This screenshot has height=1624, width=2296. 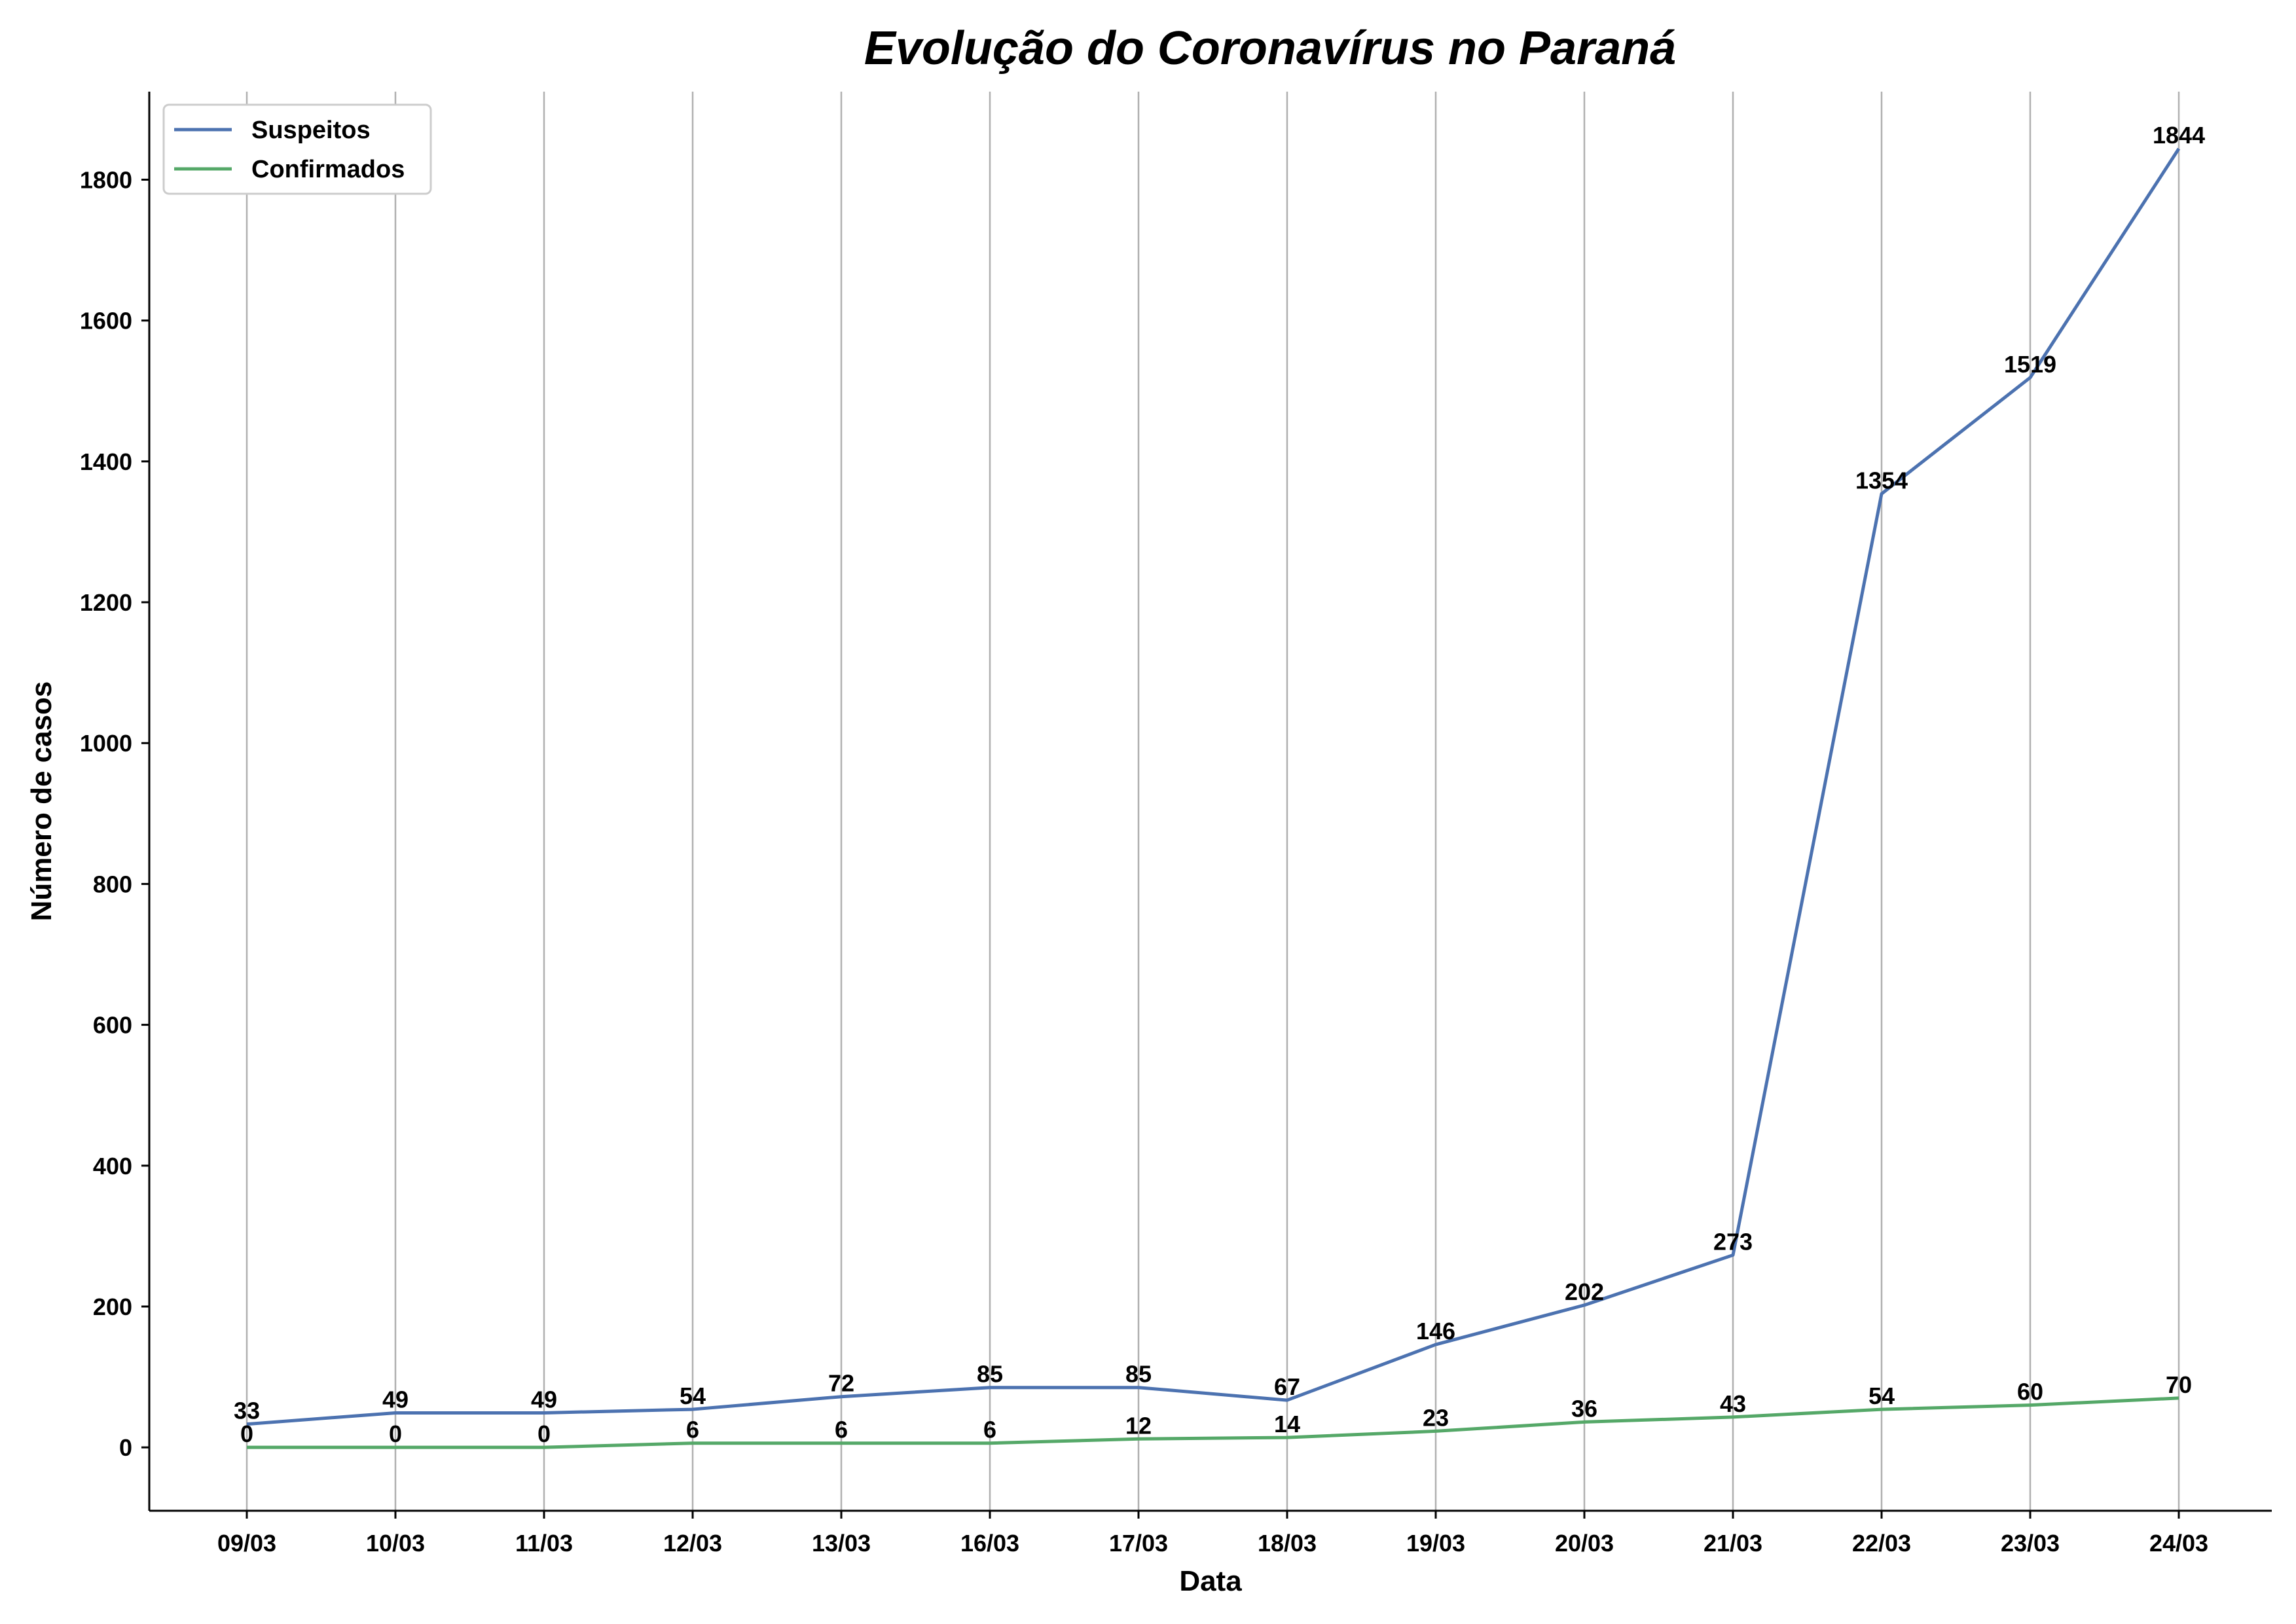 I want to click on data-label: 36, so click(x=1584, y=1408).